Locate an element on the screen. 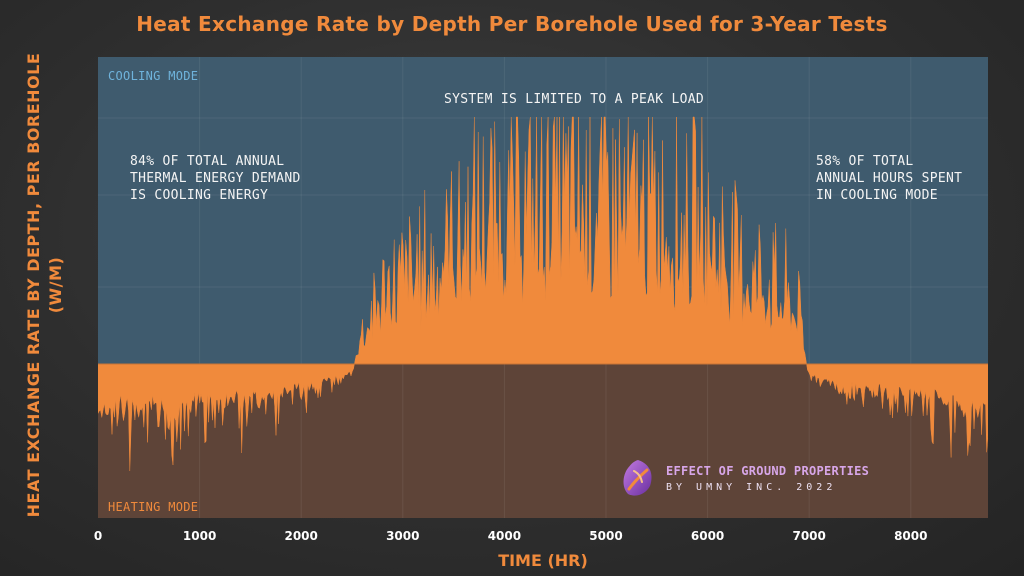  x-tick-label: 0 is located at coordinates (98, 536).